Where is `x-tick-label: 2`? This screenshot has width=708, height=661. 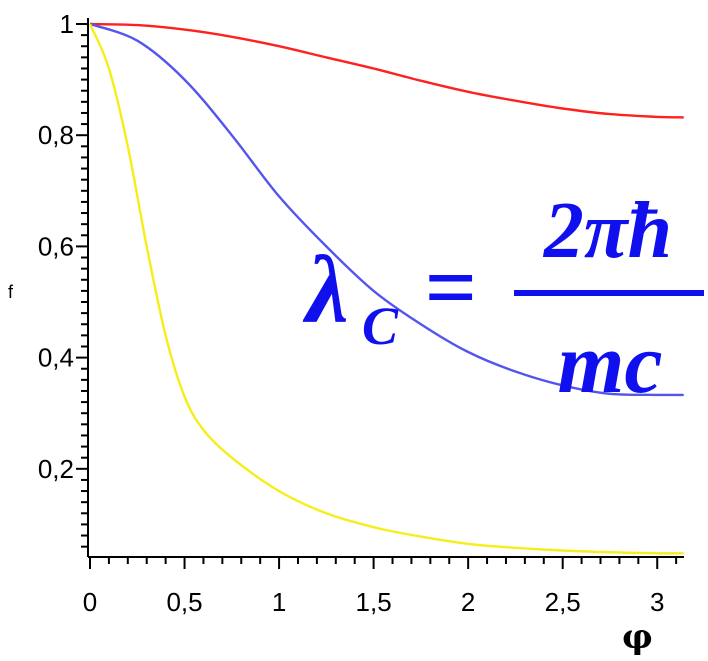 x-tick-label: 2 is located at coordinates (468, 602).